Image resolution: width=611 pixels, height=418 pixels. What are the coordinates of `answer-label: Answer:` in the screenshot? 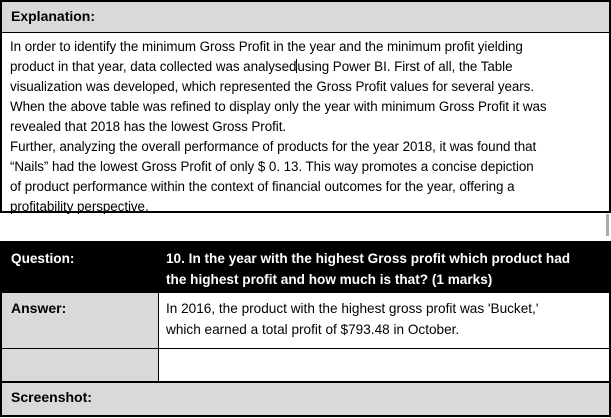 It's located at (39, 308).